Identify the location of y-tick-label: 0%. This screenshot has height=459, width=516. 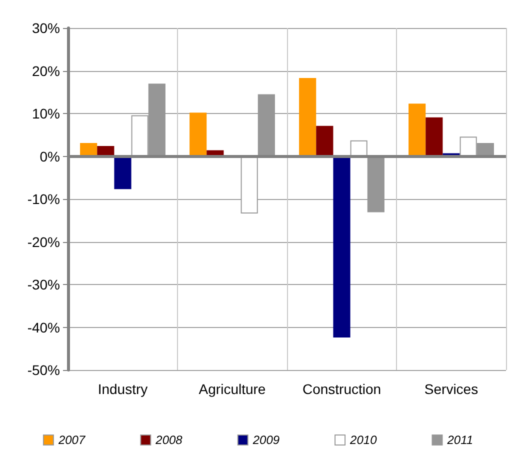
(50, 156).